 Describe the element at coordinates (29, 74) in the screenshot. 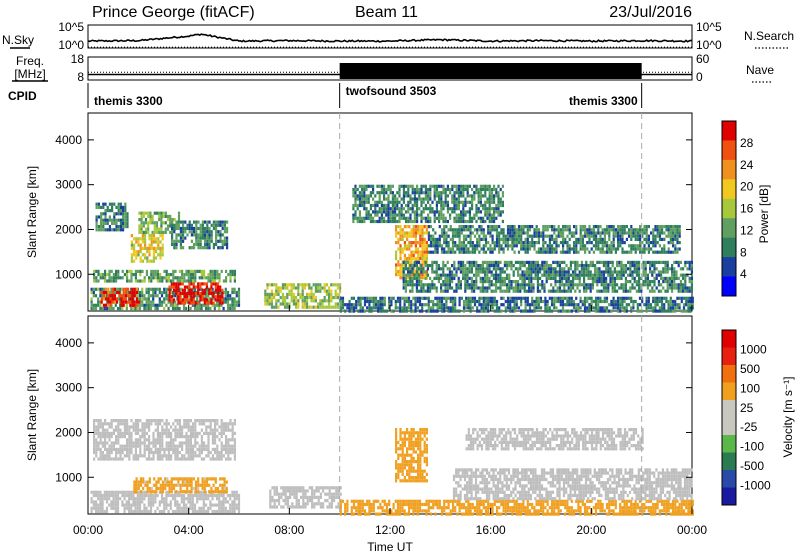

I see `freq-unit: [MHz]` at that location.